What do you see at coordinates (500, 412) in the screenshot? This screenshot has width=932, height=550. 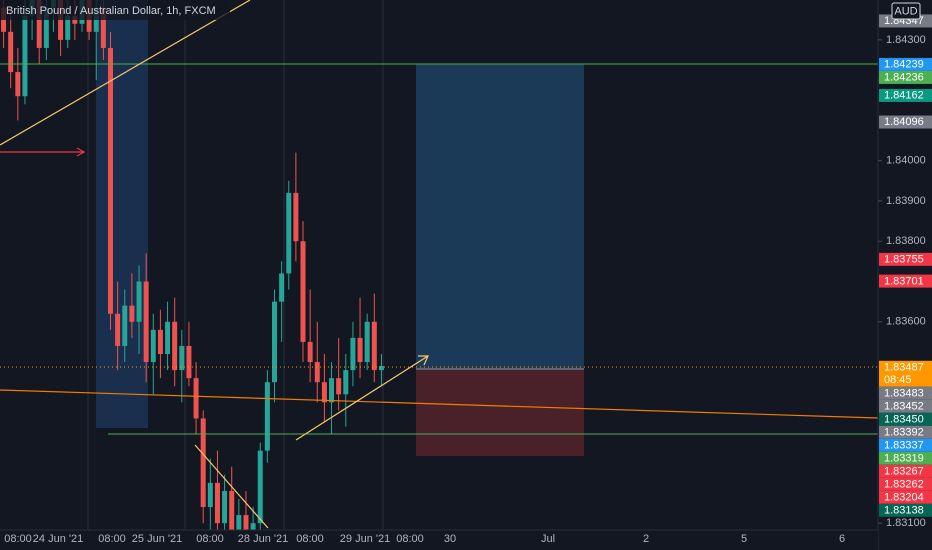 I see `long-position-stop` at bounding box center [500, 412].